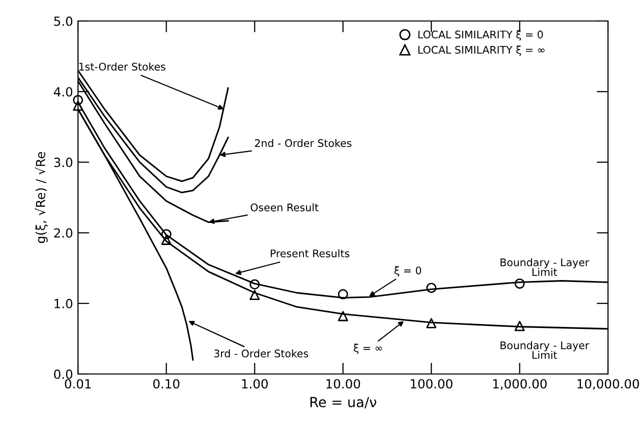 This screenshot has width=643, height=429. Describe the element at coordinates (255, 384) in the screenshot. I see `x-tick-label: 1.00` at that location.